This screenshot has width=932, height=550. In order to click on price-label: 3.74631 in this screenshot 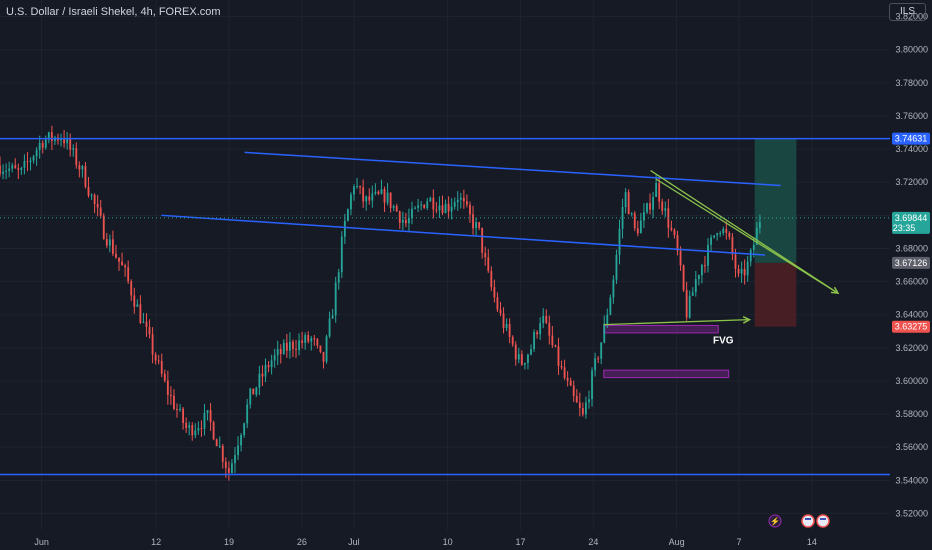, I will do `click(911, 139)`.